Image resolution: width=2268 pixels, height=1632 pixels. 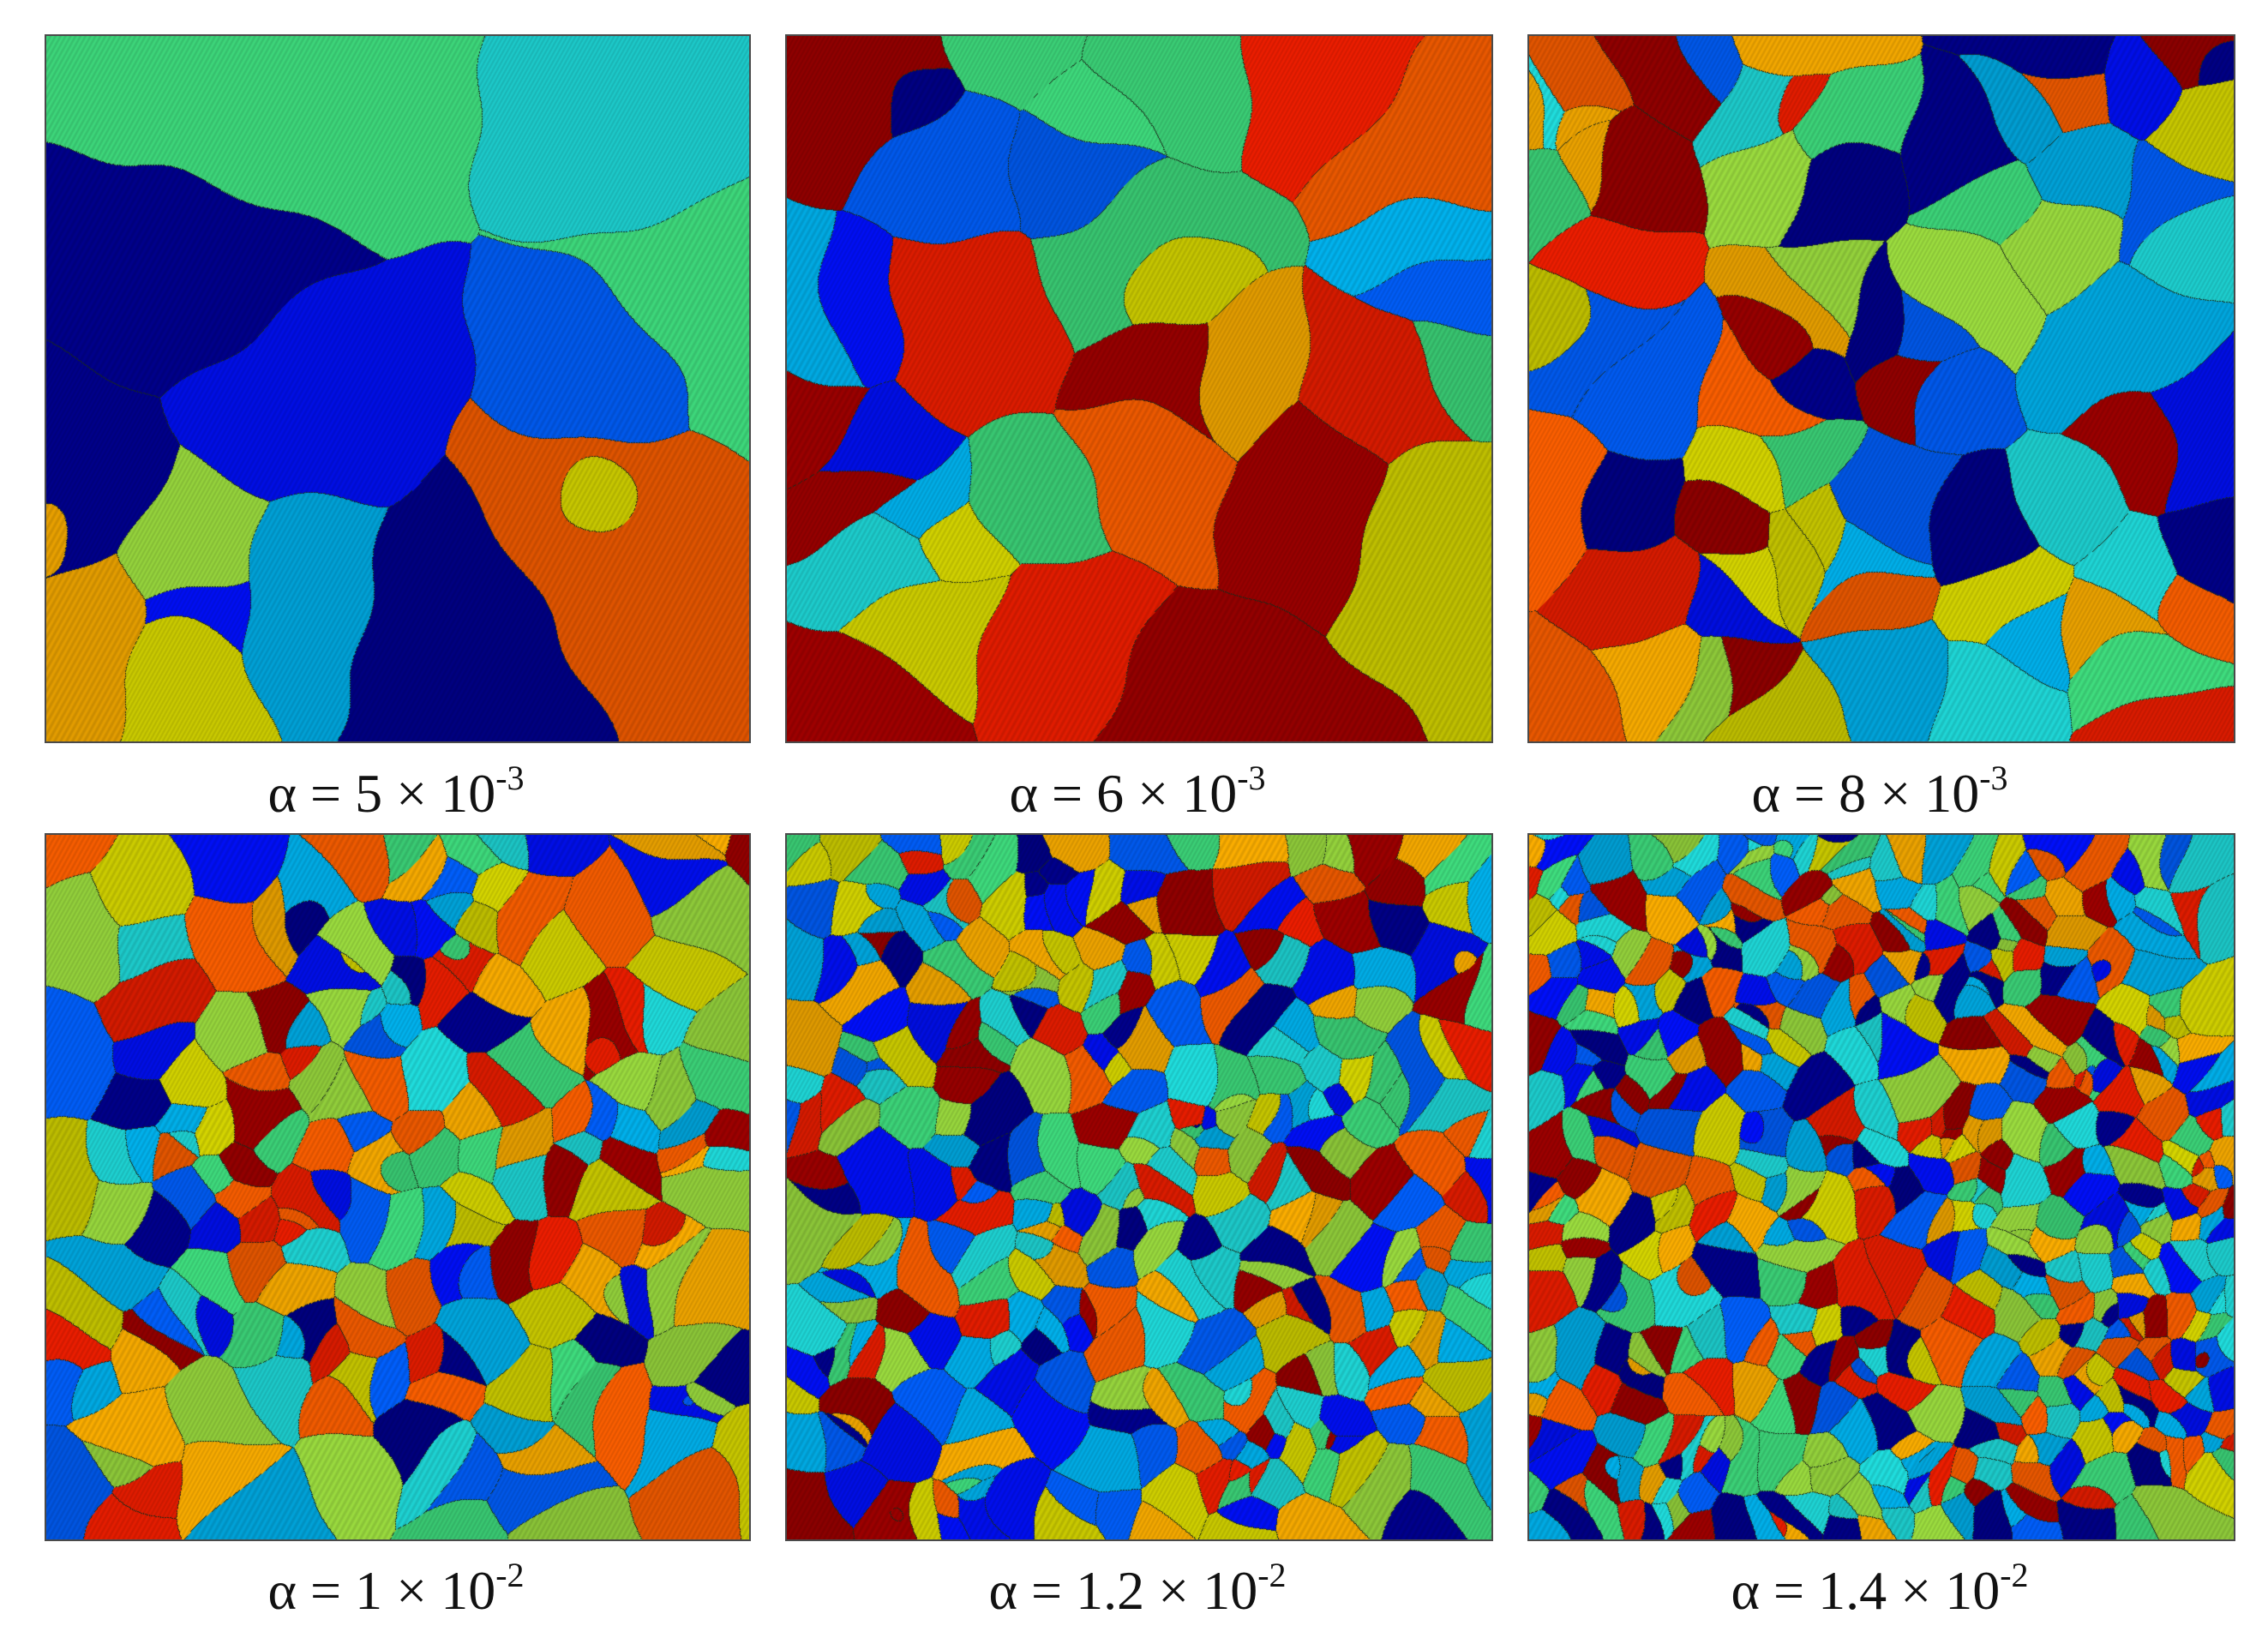 I want to click on caption-alpha-value: 5, so click(x=369, y=793).